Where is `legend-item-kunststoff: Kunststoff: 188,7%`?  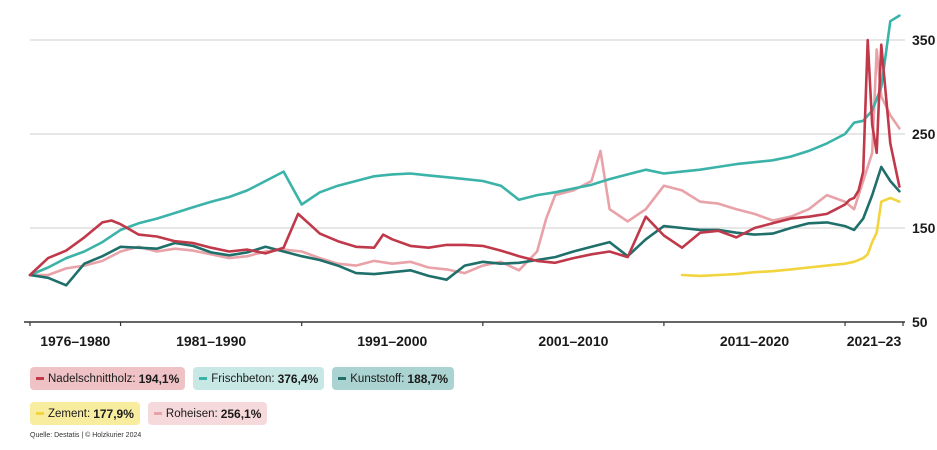 legend-item-kunststoff: Kunststoff: 188,7% is located at coordinates (393, 378).